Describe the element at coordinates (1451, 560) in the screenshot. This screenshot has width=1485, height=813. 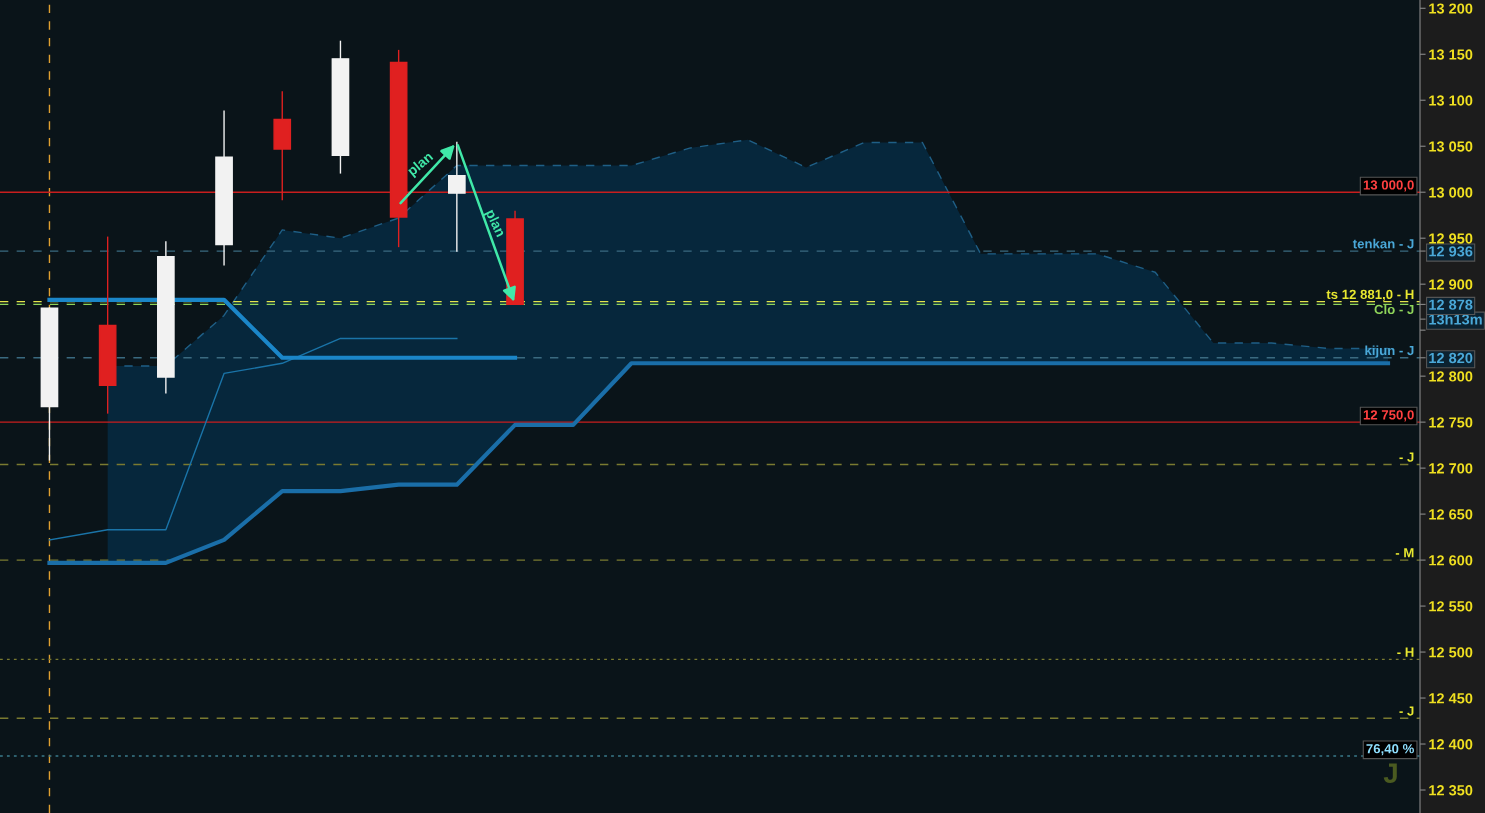
I see `y-tick-label: 12 600` at that location.